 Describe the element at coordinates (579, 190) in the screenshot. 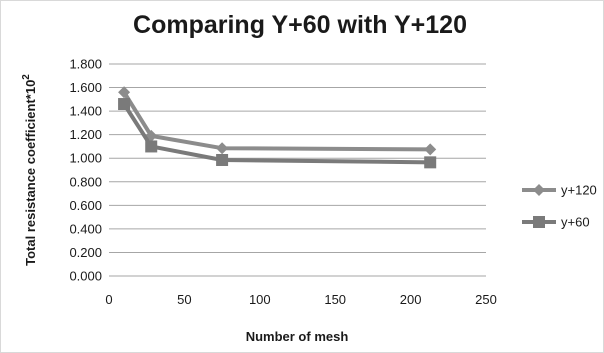

I see `legend-label-y+120: y+120` at that location.